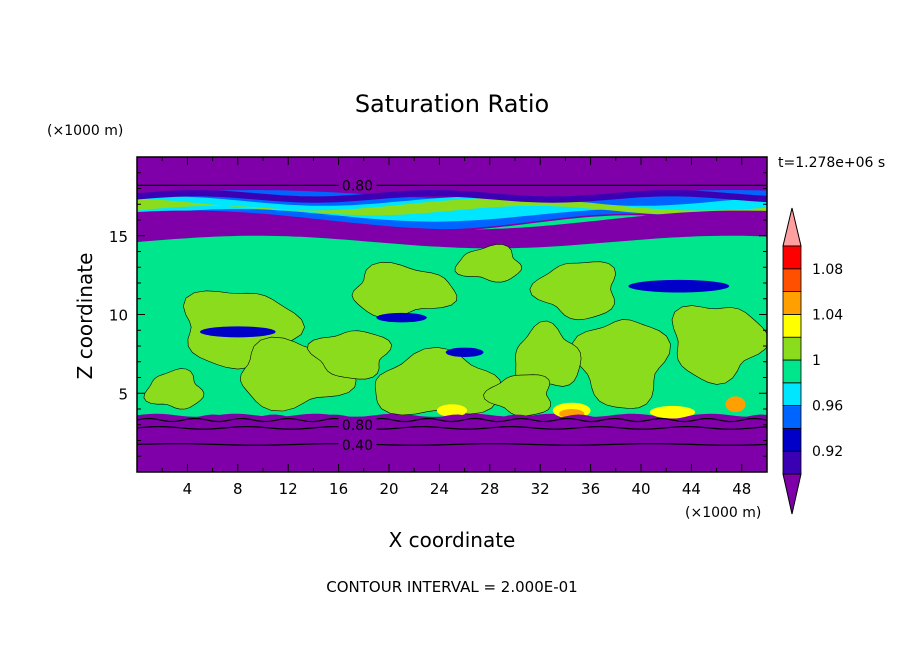 The width and height of the screenshot is (904, 654). Describe the element at coordinates (238, 489) in the screenshot. I see `x-tick-label: 8` at that location.